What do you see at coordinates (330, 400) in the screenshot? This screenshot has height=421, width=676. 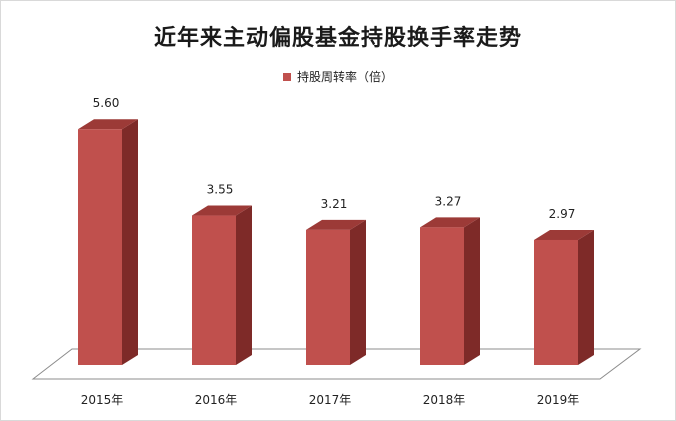 I see `x-tick-label: 2017年` at bounding box center [330, 400].